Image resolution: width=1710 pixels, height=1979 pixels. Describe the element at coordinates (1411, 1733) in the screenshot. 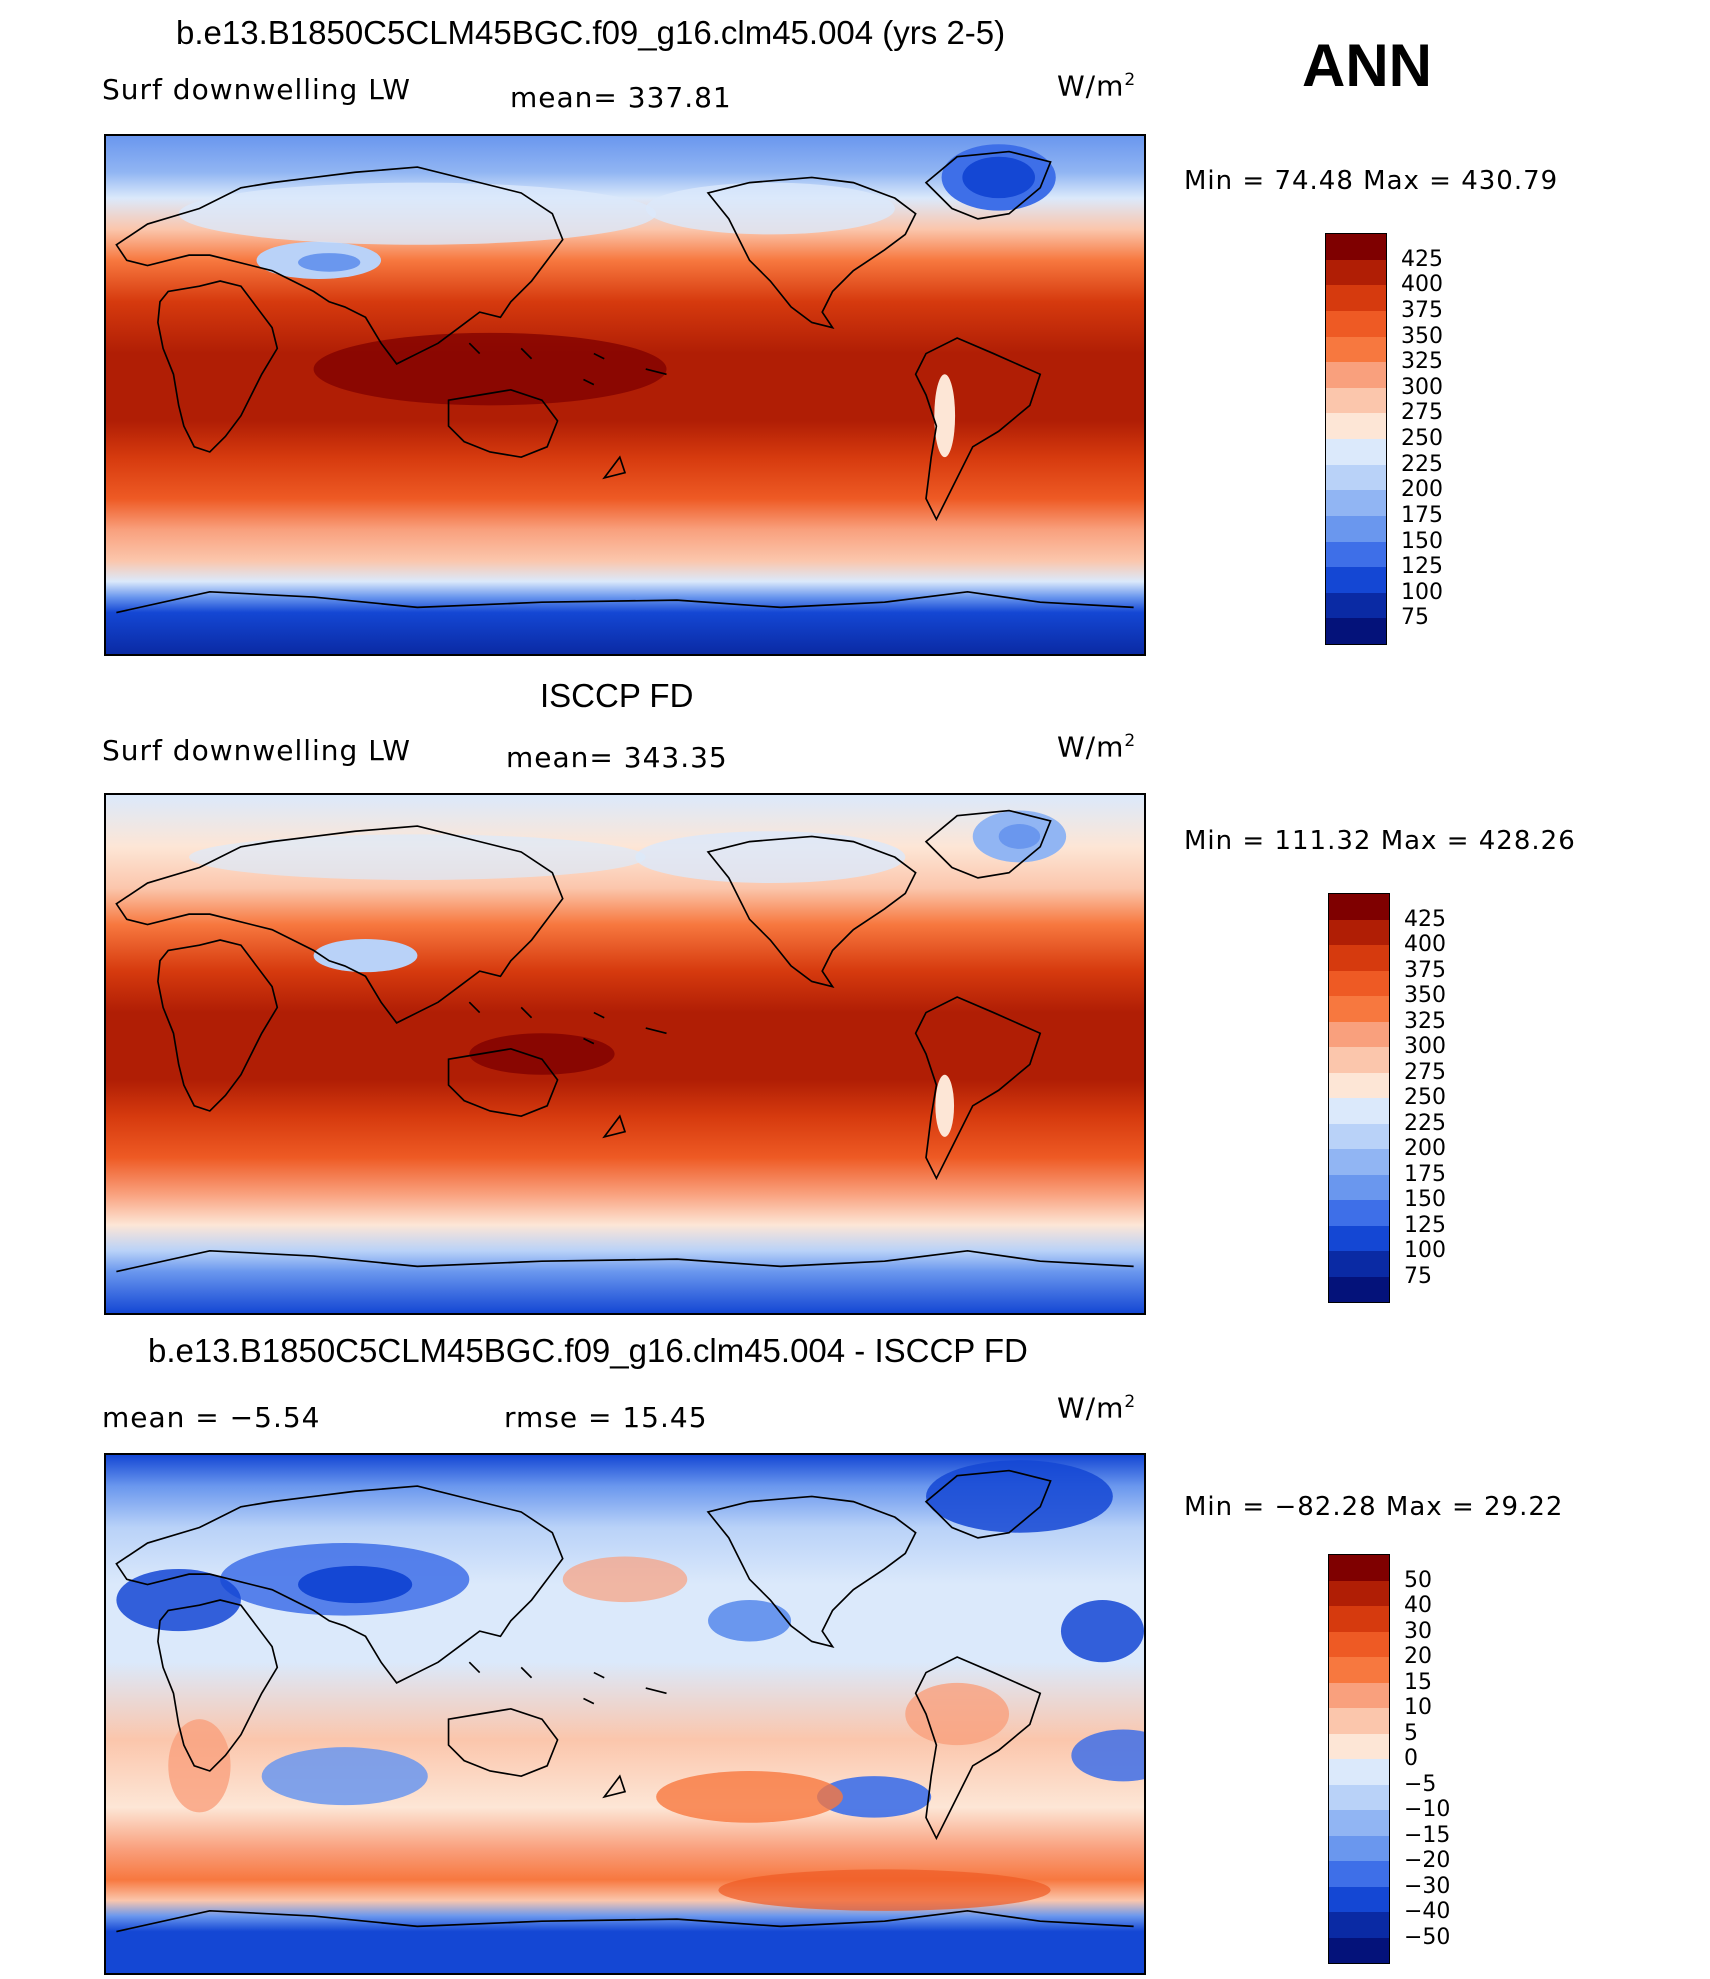

I see `colorbar-tick-label: 5` at that location.